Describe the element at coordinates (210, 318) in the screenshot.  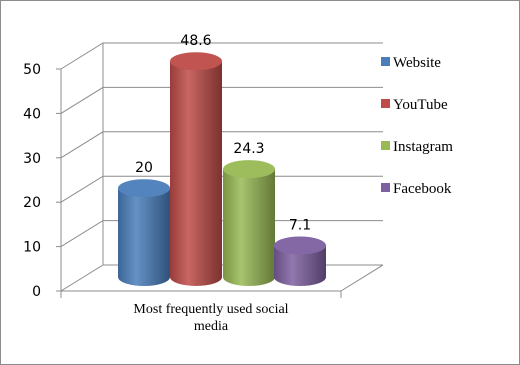
I see `x-category-label: Most frequently used social media` at that location.